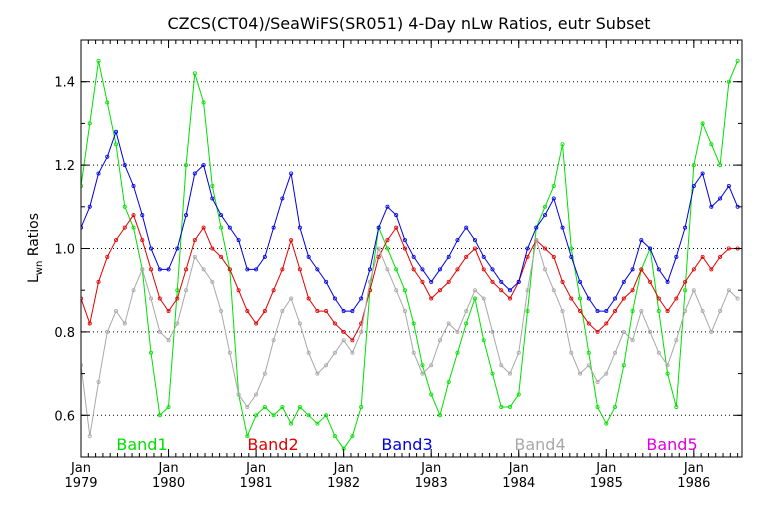 The width and height of the screenshot is (768, 516). I want to click on x-tick-year-label: 1983, so click(431, 483).